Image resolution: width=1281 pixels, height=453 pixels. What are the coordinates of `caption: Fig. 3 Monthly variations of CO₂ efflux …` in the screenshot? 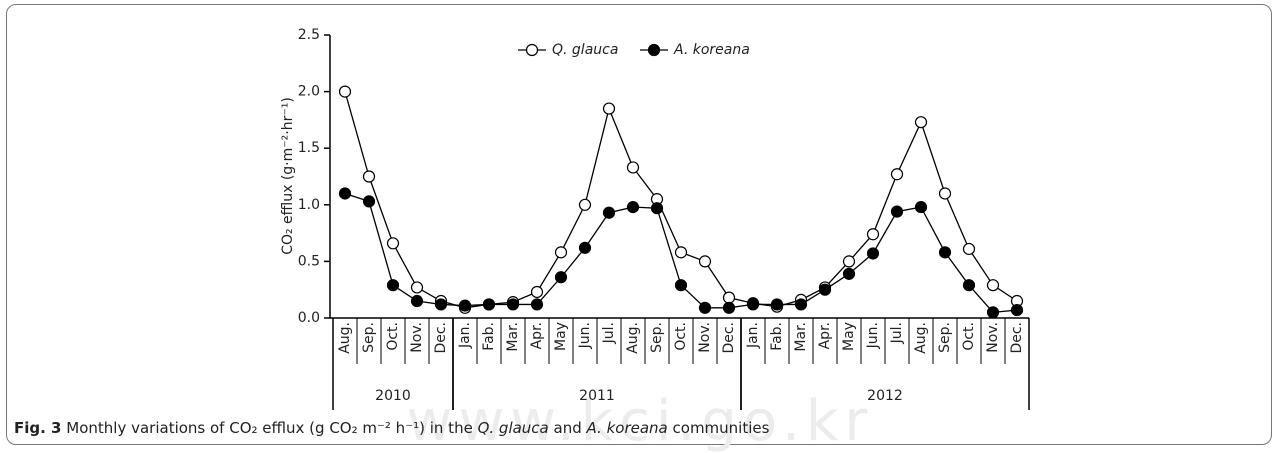 It's located at (391, 428).